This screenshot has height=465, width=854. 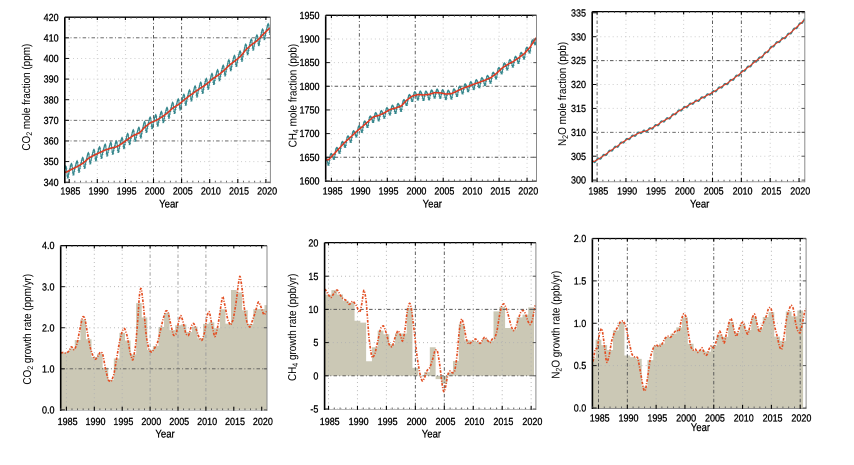 What do you see at coordinates (51, 121) in the screenshot?
I see `svg-text: 370` at bounding box center [51, 121].